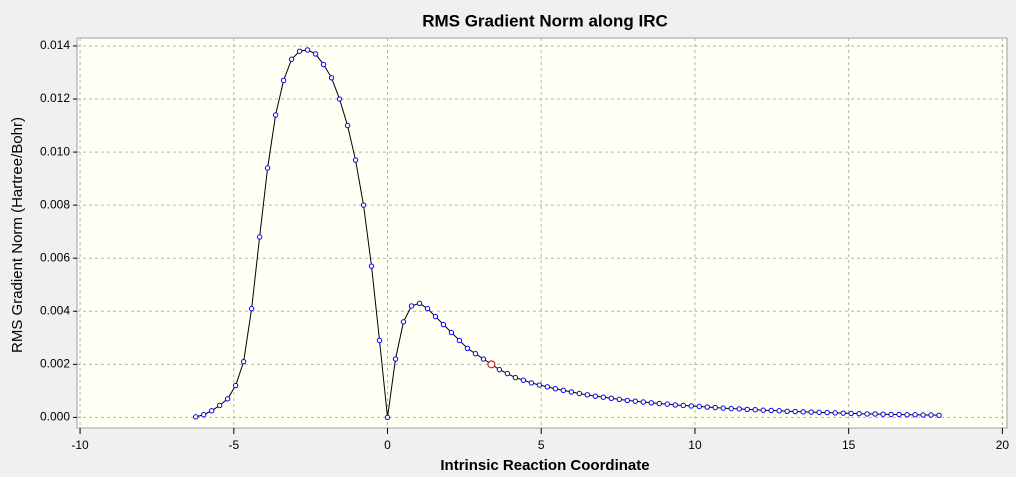 This screenshot has width=1016, height=477. What do you see at coordinates (541, 445) in the screenshot?
I see `x-tick-label: 5` at bounding box center [541, 445].